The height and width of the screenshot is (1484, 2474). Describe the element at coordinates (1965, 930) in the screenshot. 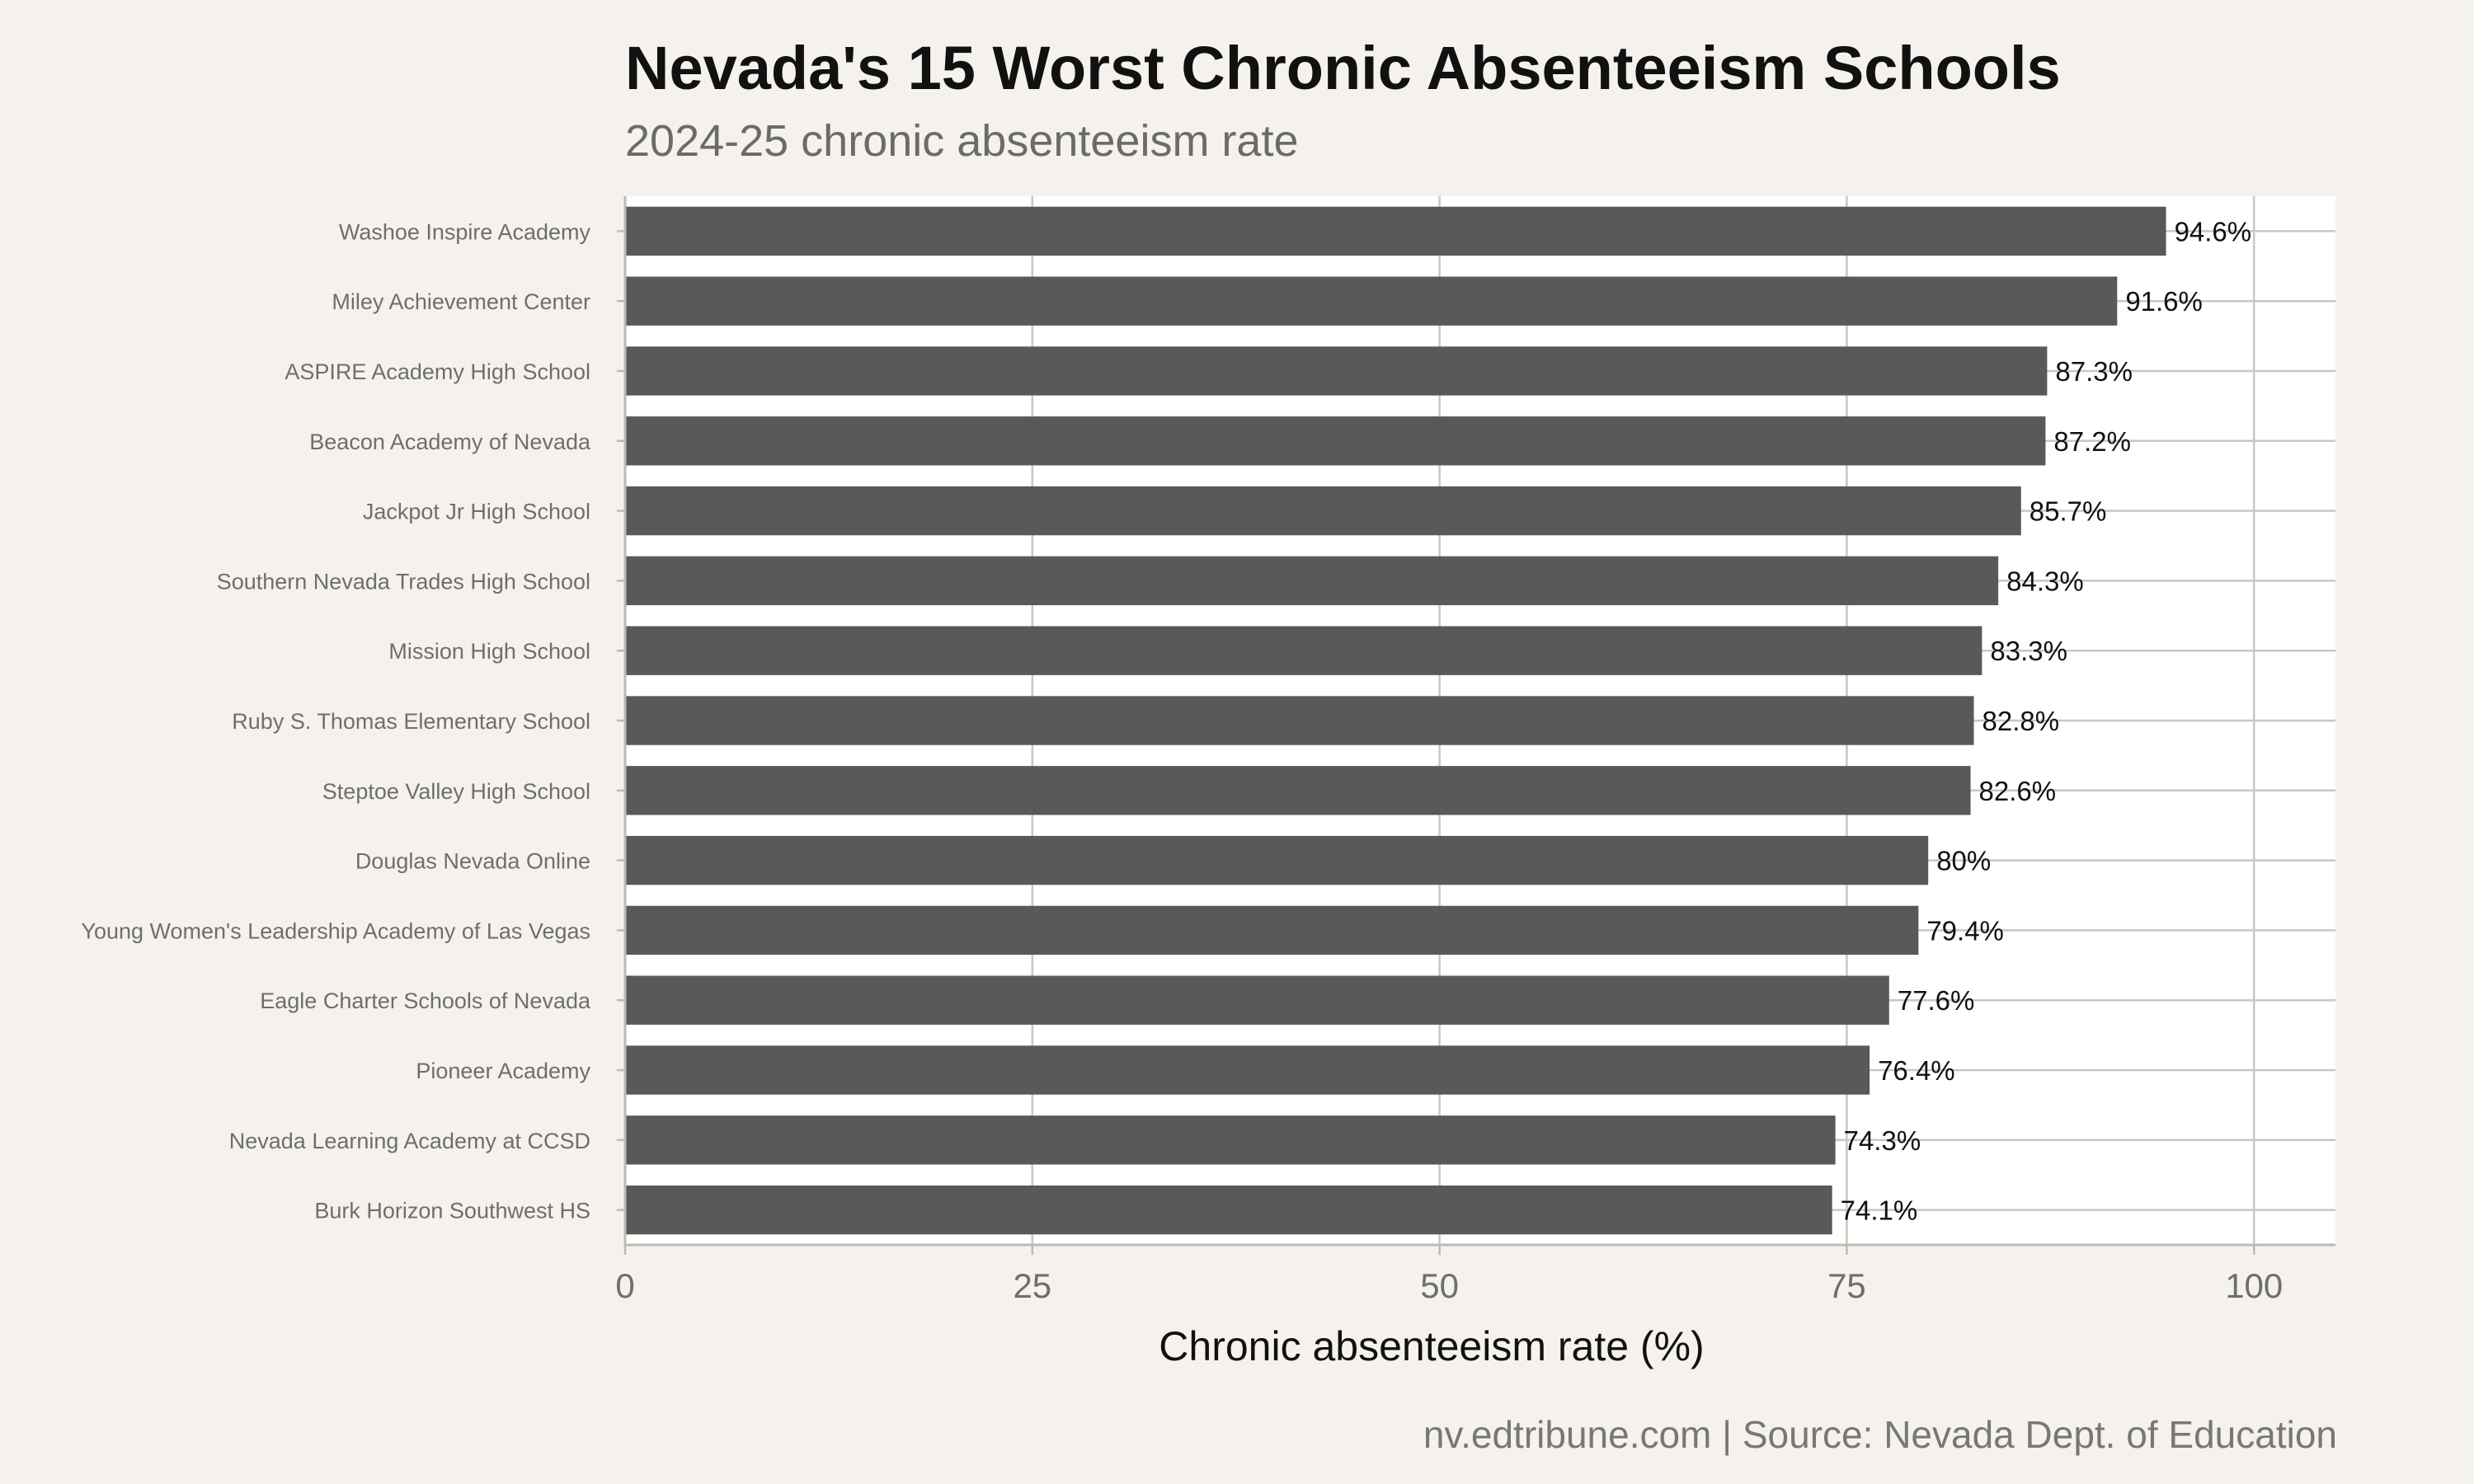

I see `value-label: 79.4%` at that location.